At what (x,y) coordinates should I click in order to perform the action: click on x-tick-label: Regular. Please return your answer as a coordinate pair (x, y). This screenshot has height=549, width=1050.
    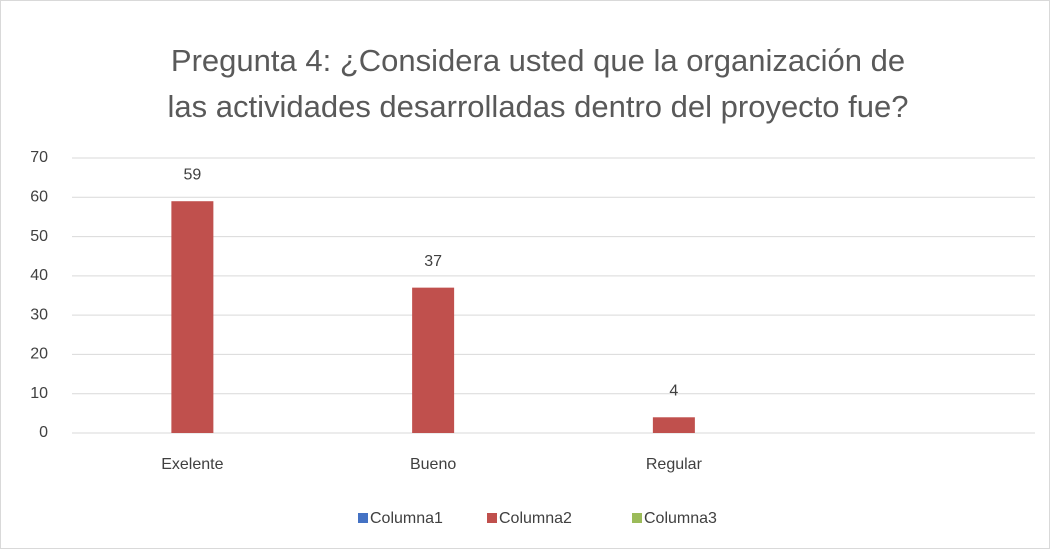
    Looking at the image, I should click on (674, 464).